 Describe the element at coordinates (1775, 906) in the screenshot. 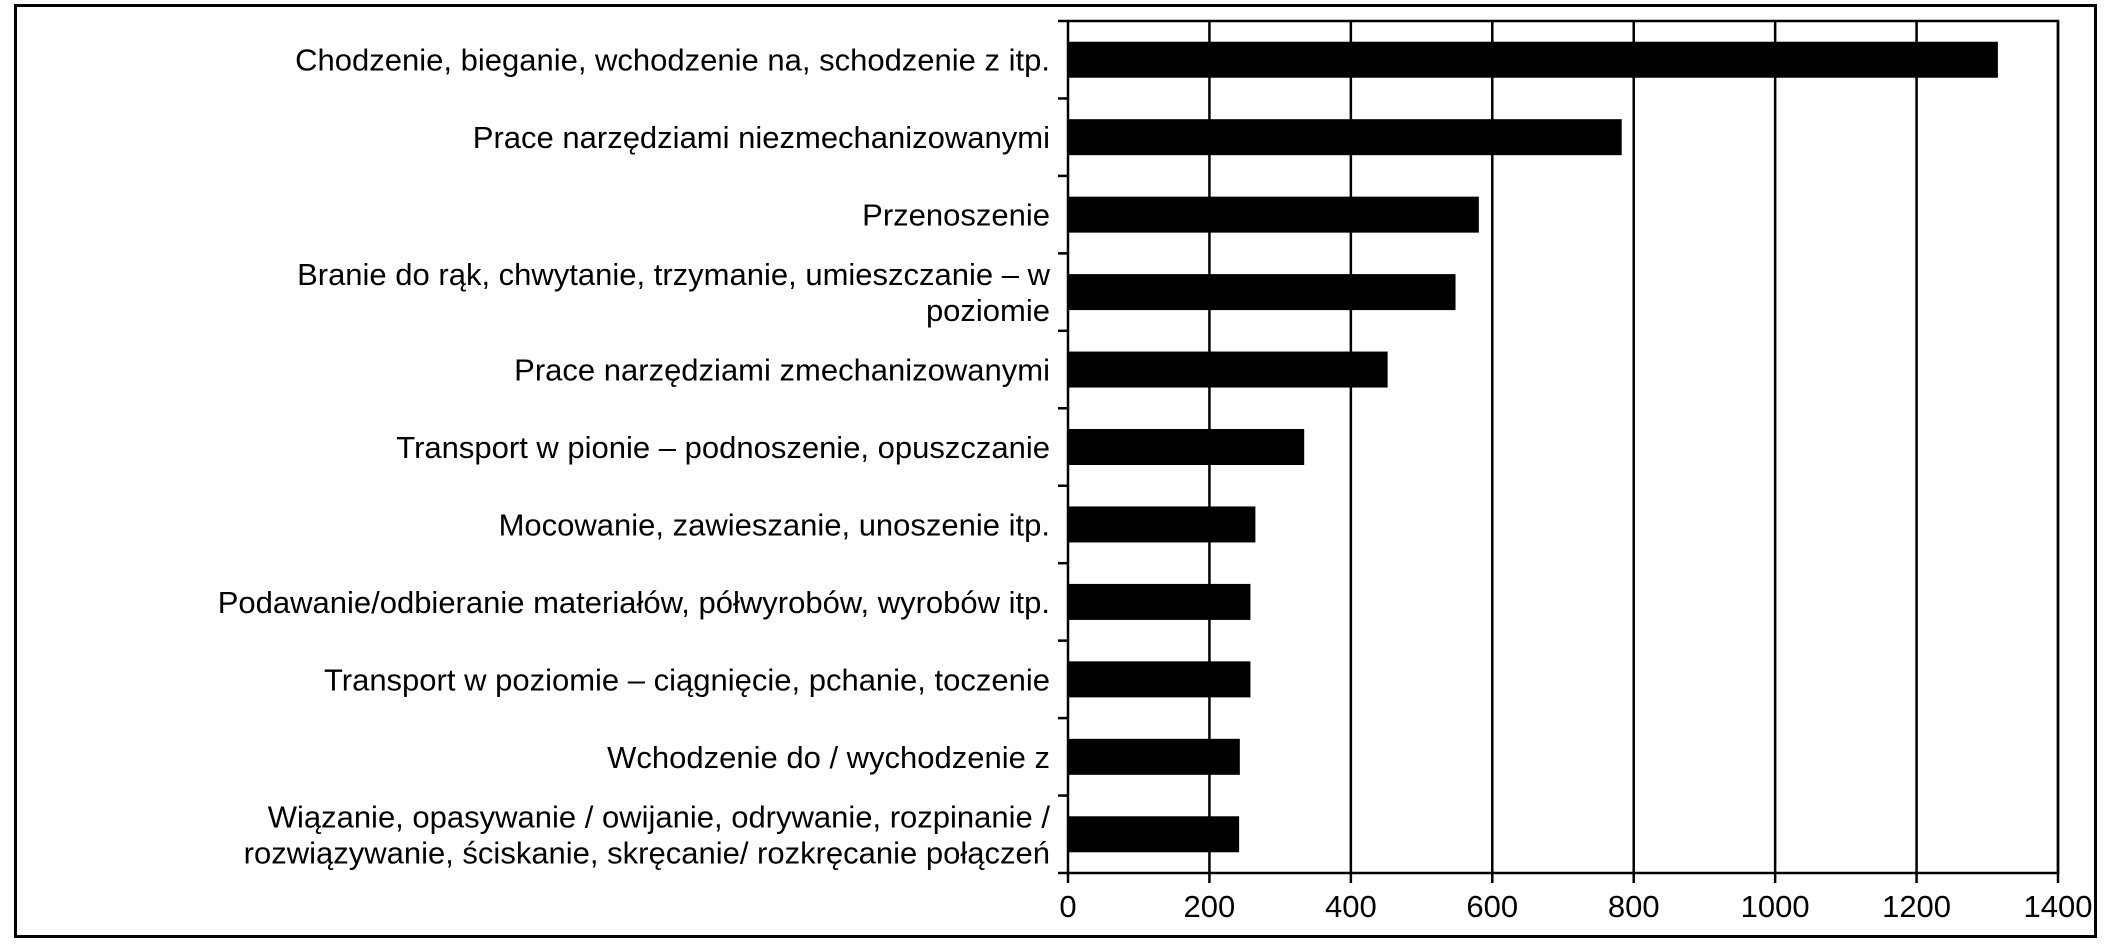

I see `x-tick-label: 1000` at that location.